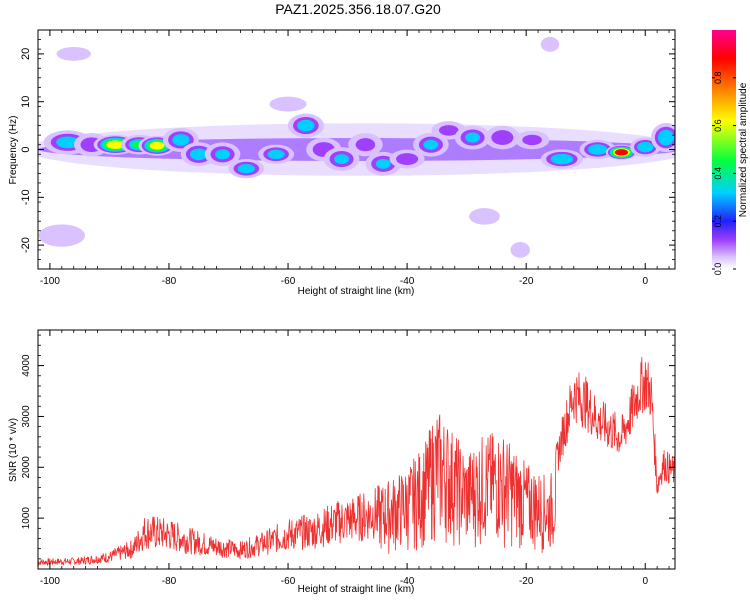  Describe the element at coordinates (13, 150) in the screenshot. I see `spectrogram-y-axis-label: Frequency (Hz)` at that location.